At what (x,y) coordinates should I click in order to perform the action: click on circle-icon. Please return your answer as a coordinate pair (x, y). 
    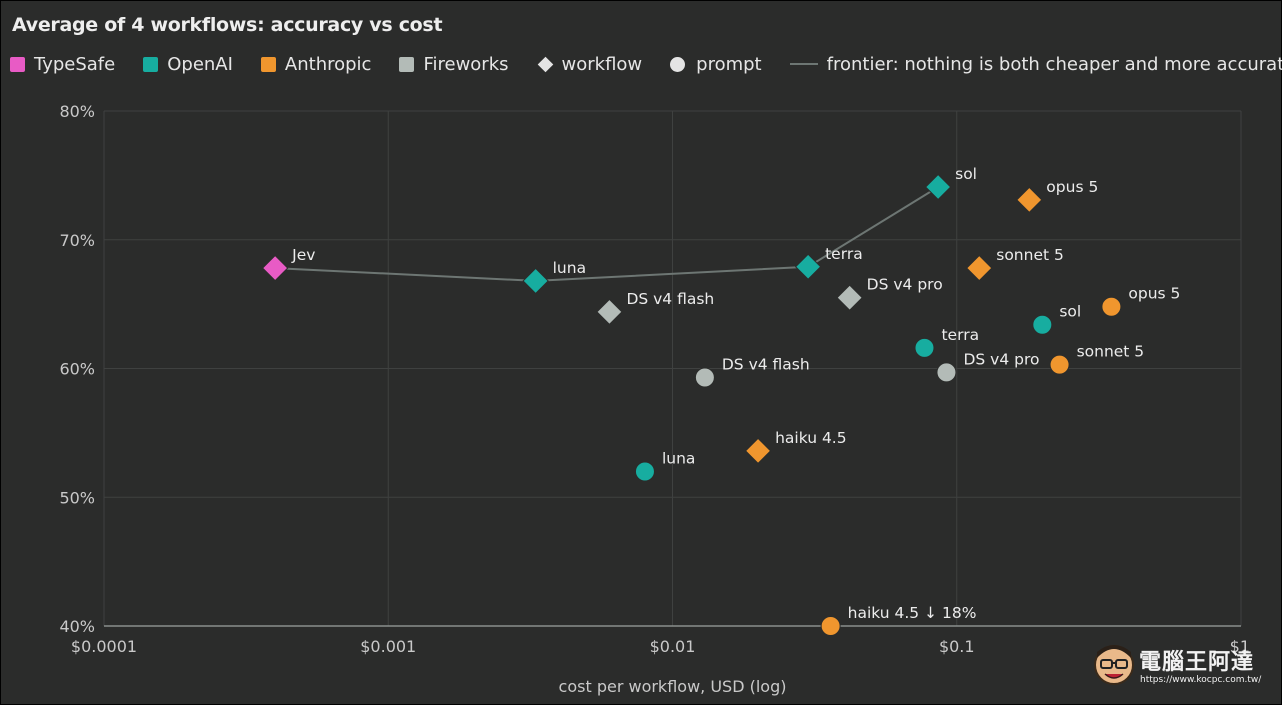
    Looking at the image, I should click on (678, 64).